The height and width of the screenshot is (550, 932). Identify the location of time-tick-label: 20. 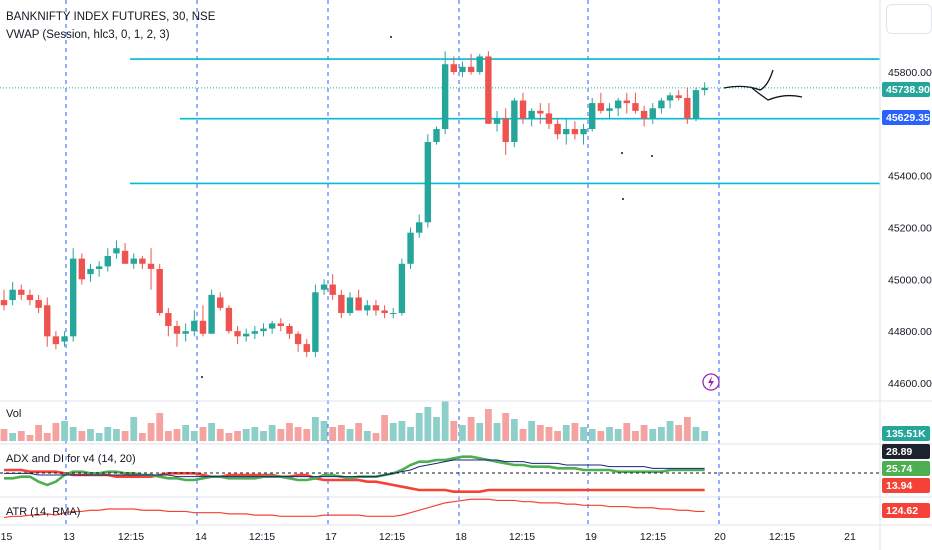
(720, 537).